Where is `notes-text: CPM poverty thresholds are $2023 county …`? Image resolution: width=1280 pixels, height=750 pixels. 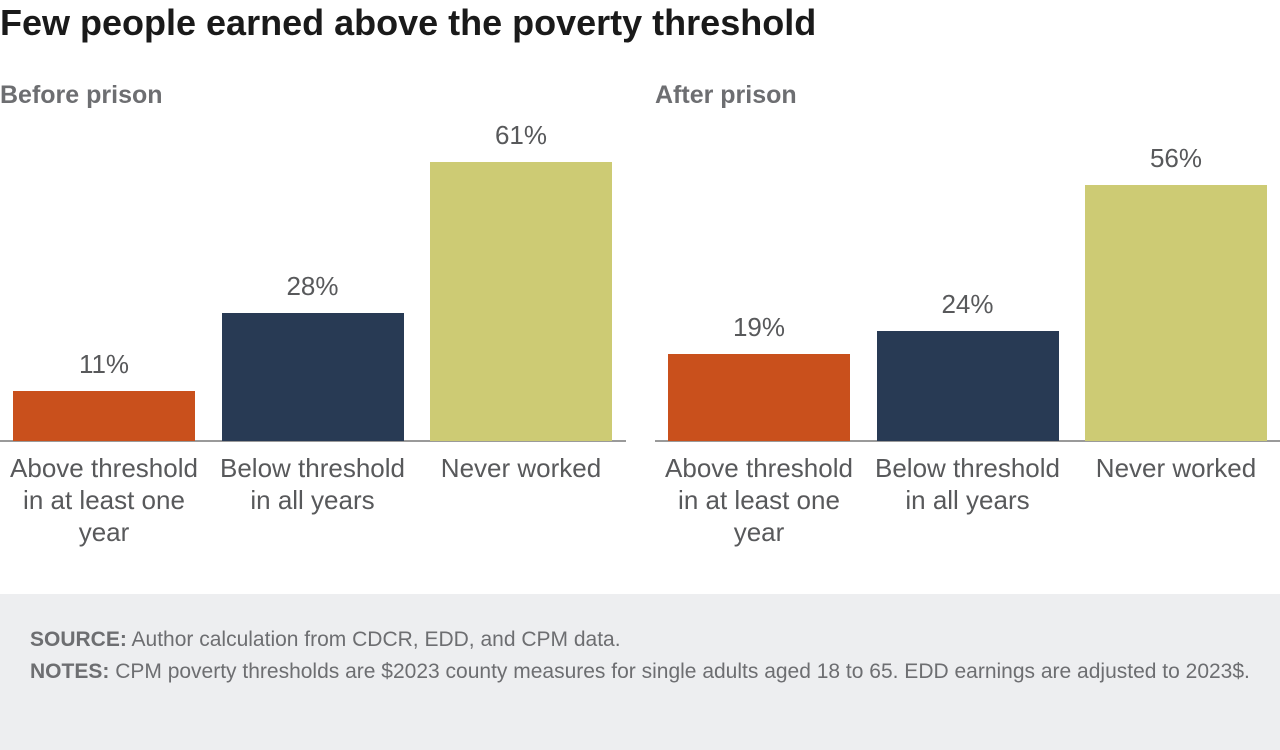
notes-text: CPM poverty thresholds are $2023 county … is located at coordinates (682, 671).